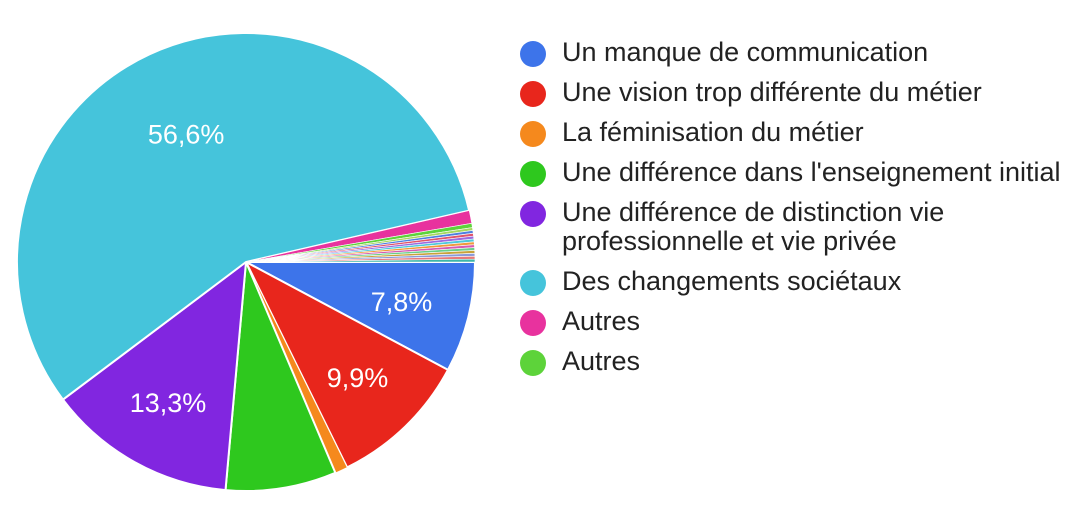 This screenshot has height=526, width=1081. I want to click on legend-label: Des changements sociétaux, so click(732, 281).